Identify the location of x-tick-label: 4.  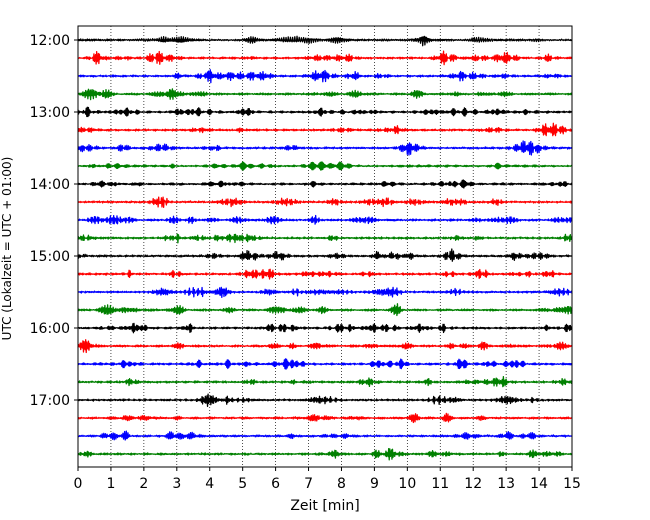
(209, 484).